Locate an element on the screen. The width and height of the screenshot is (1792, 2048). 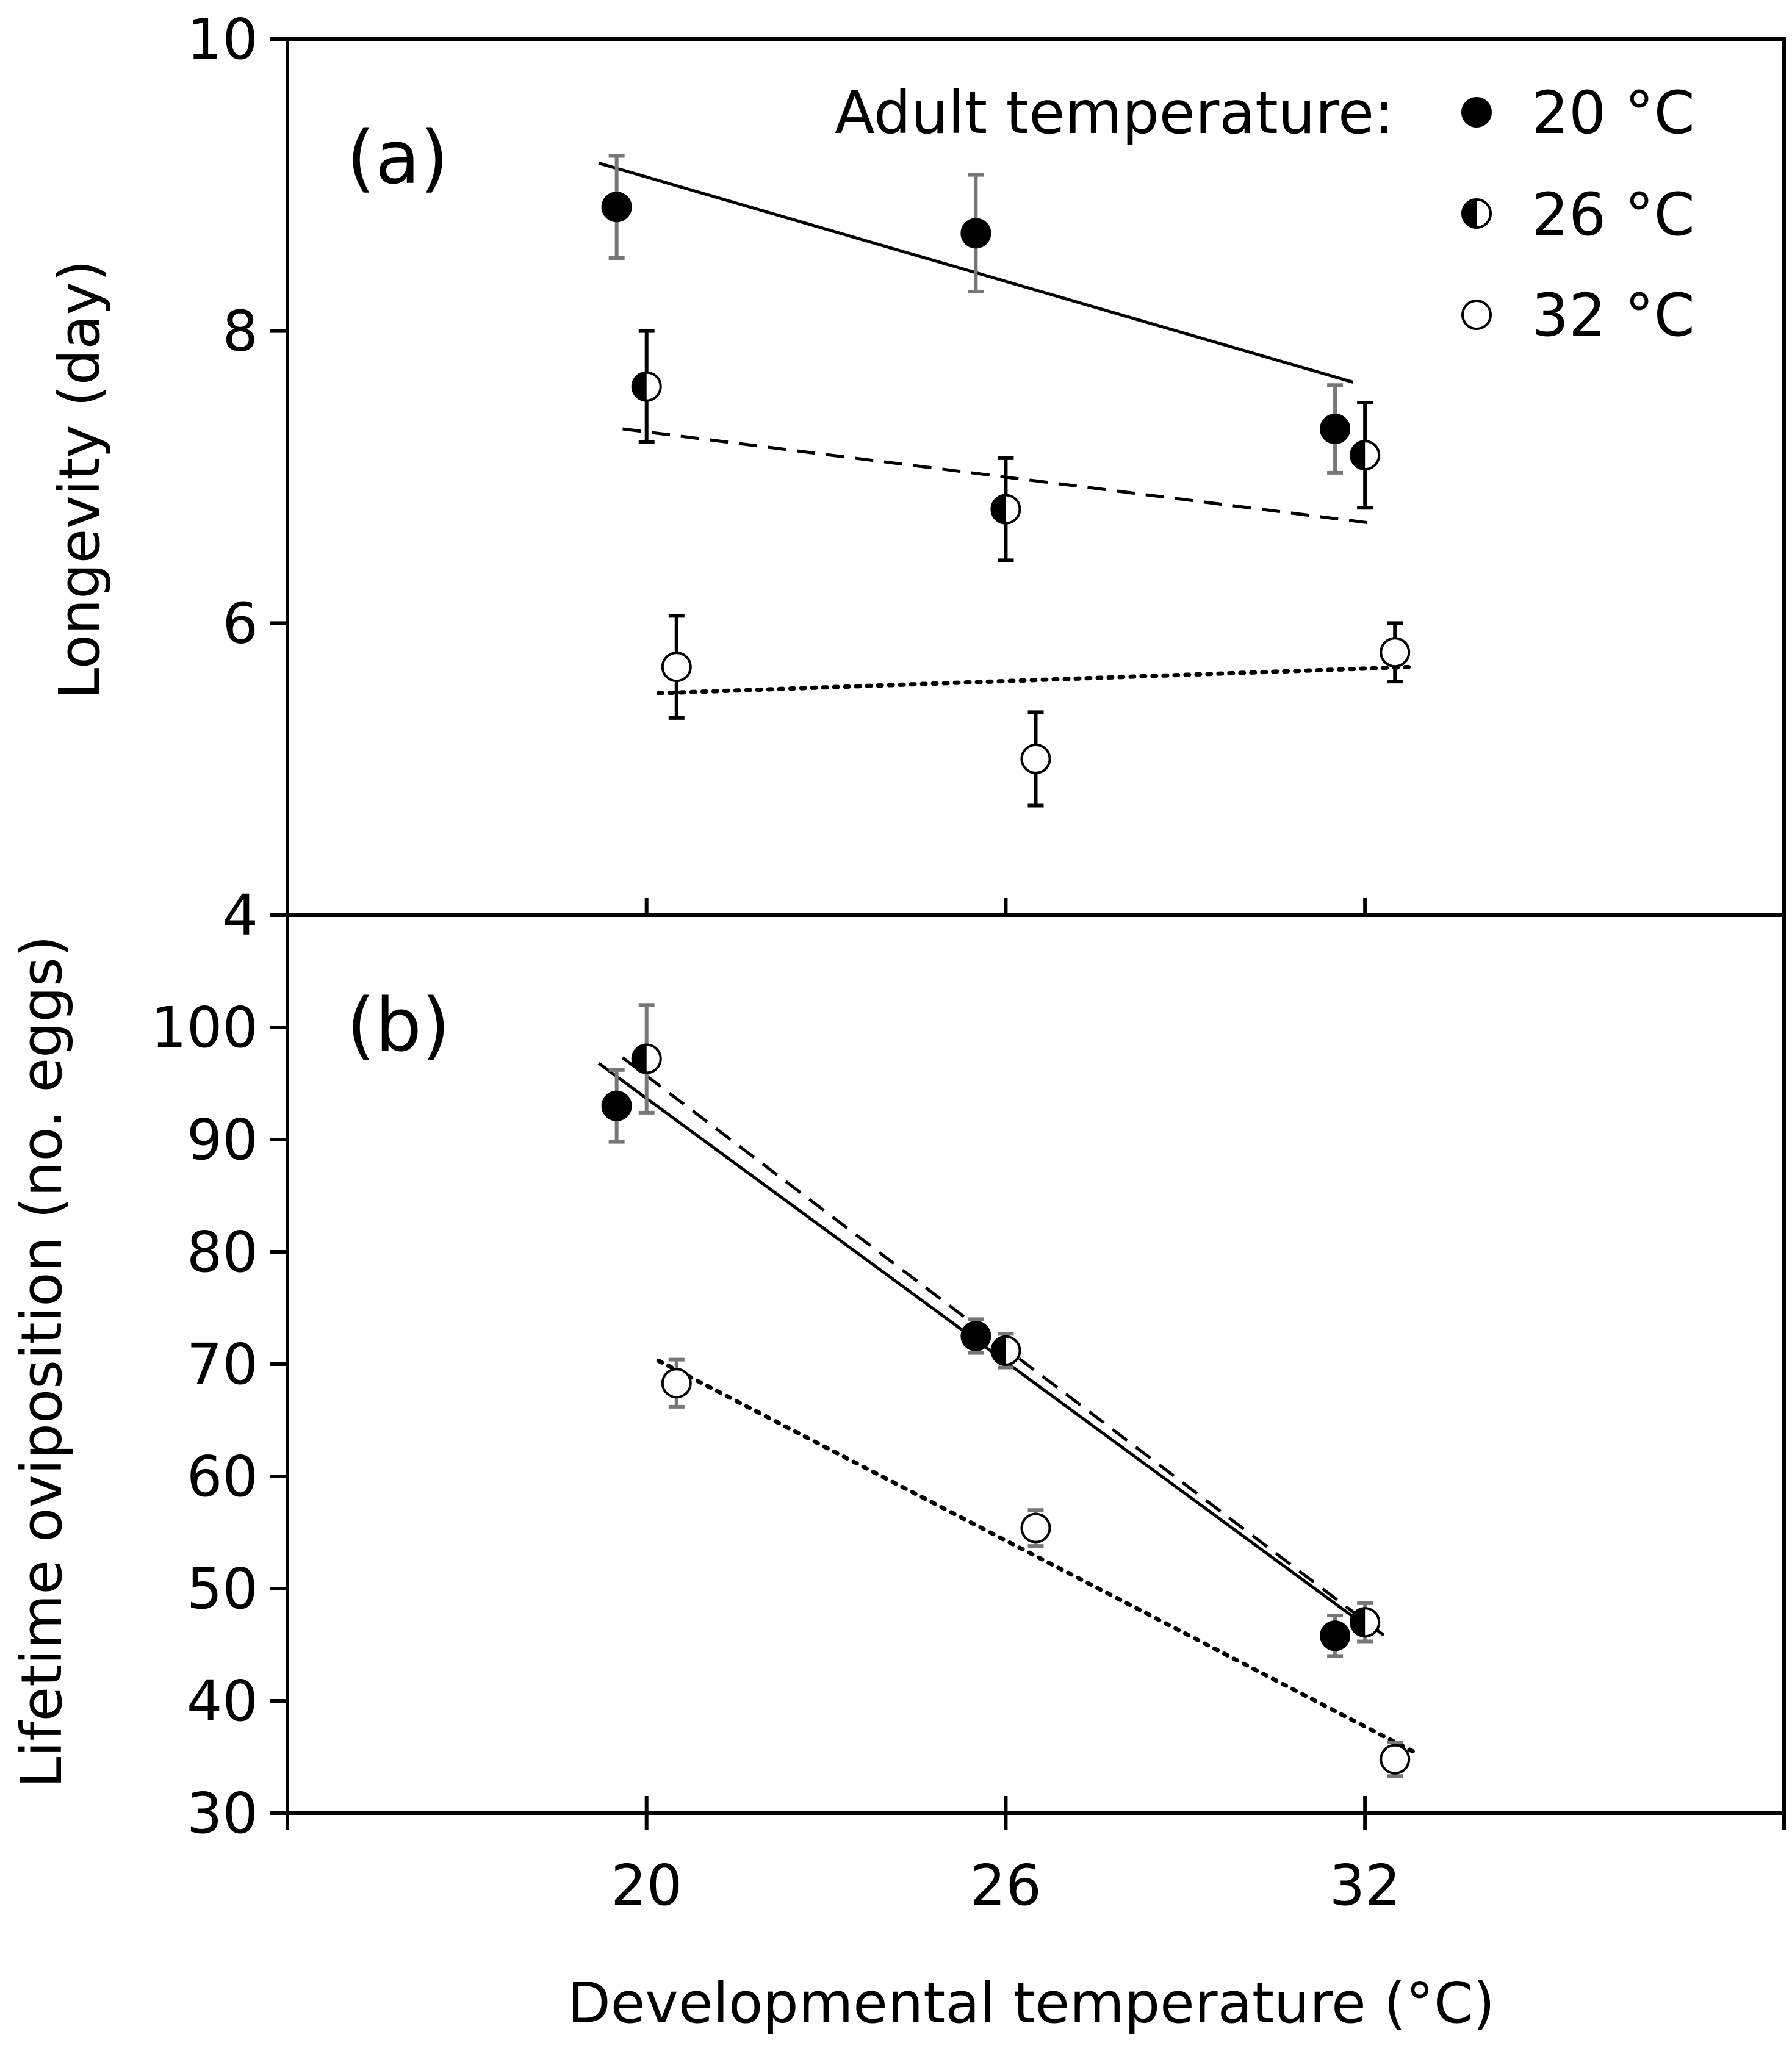
panel-b-y-tick-label: 60 is located at coordinates (222, 1476).